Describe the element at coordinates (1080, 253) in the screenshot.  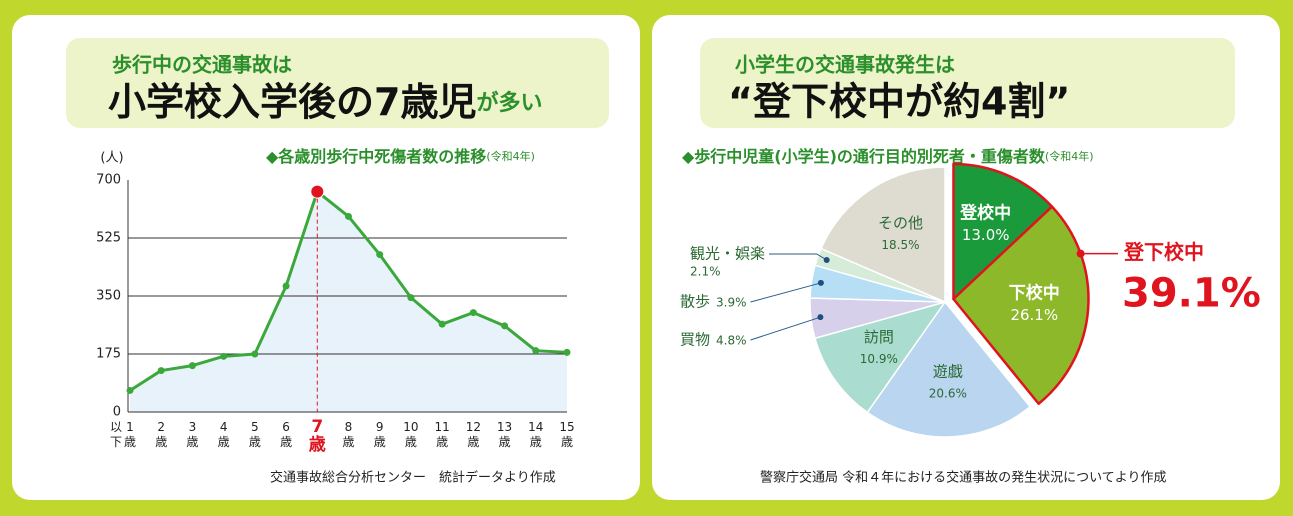
I see `annotation-dot` at that location.